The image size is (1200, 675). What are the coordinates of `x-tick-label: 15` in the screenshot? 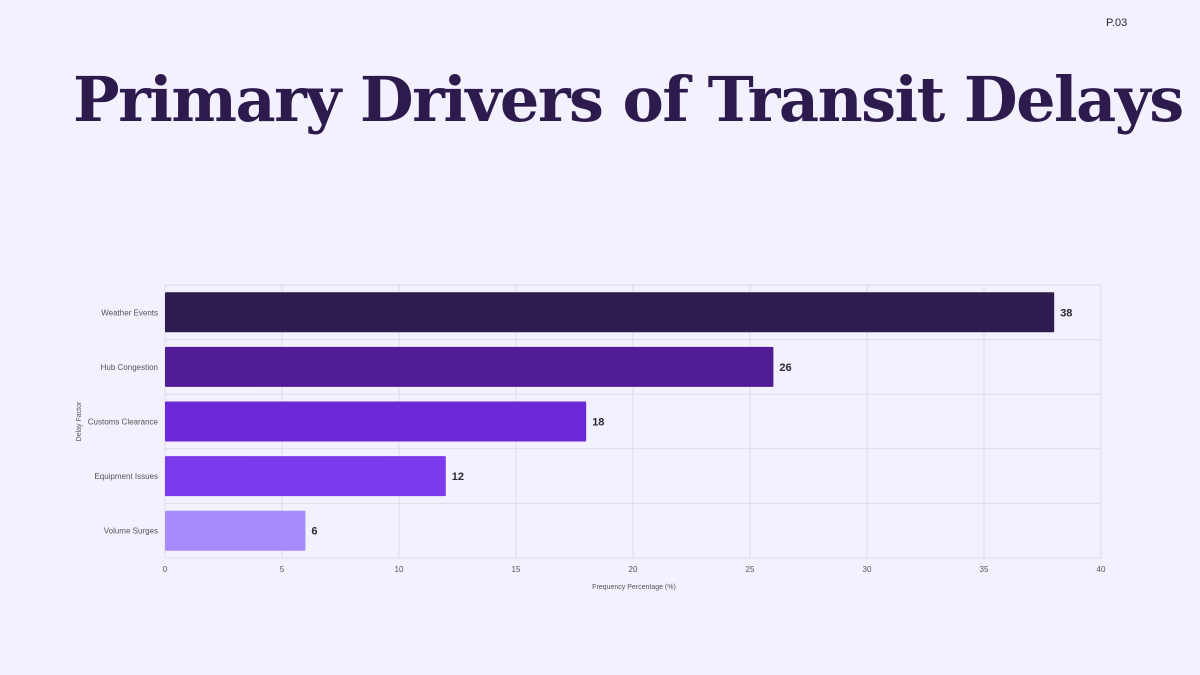 It's located at (516, 569).